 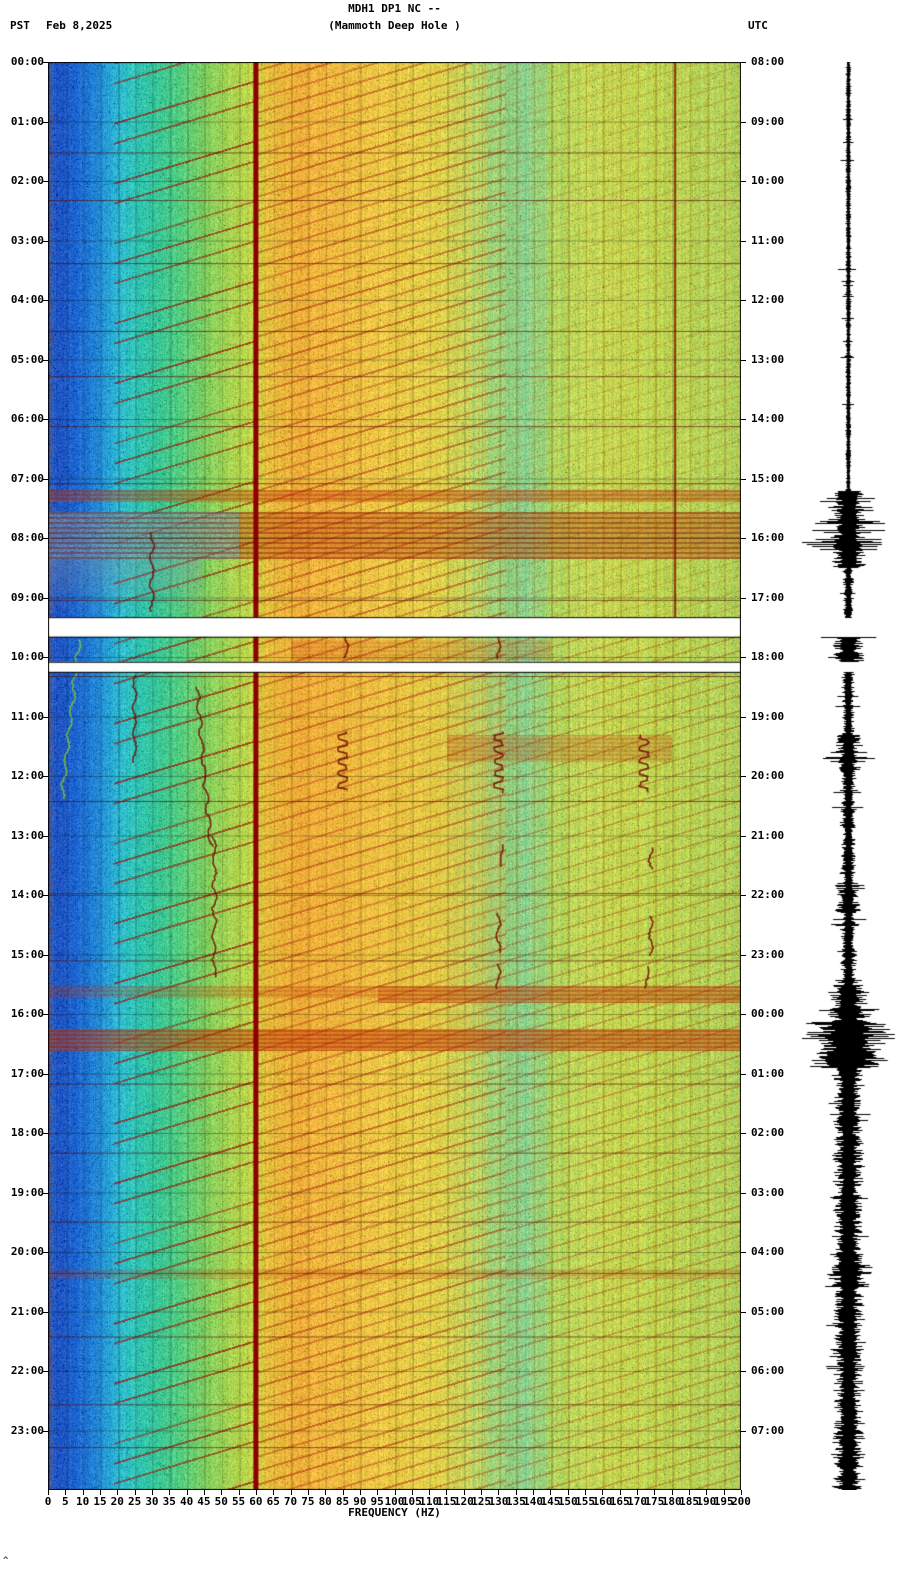 I want to click on left-time-label: 09:00, so click(x=27, y=597).